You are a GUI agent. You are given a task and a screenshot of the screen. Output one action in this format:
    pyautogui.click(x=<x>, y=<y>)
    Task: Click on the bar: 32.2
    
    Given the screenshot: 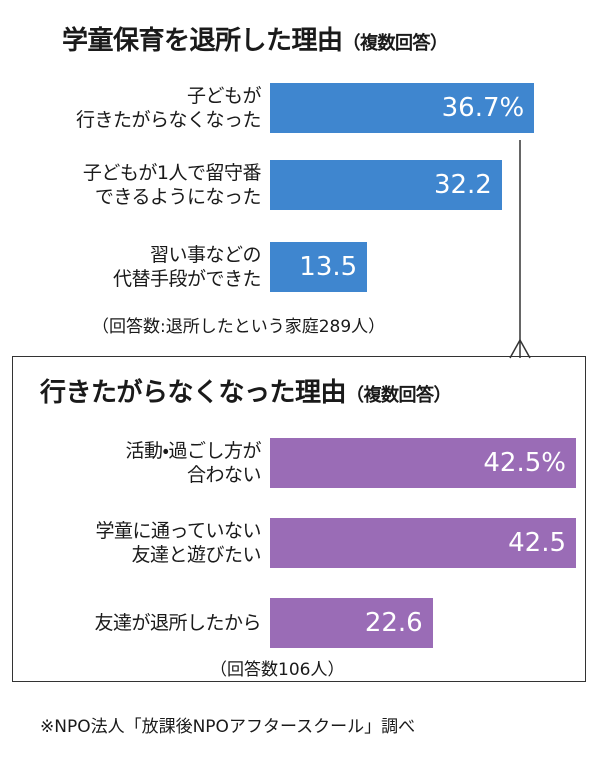 What is the action you would take?
    pyautogui.click(x=386, y=185)
    